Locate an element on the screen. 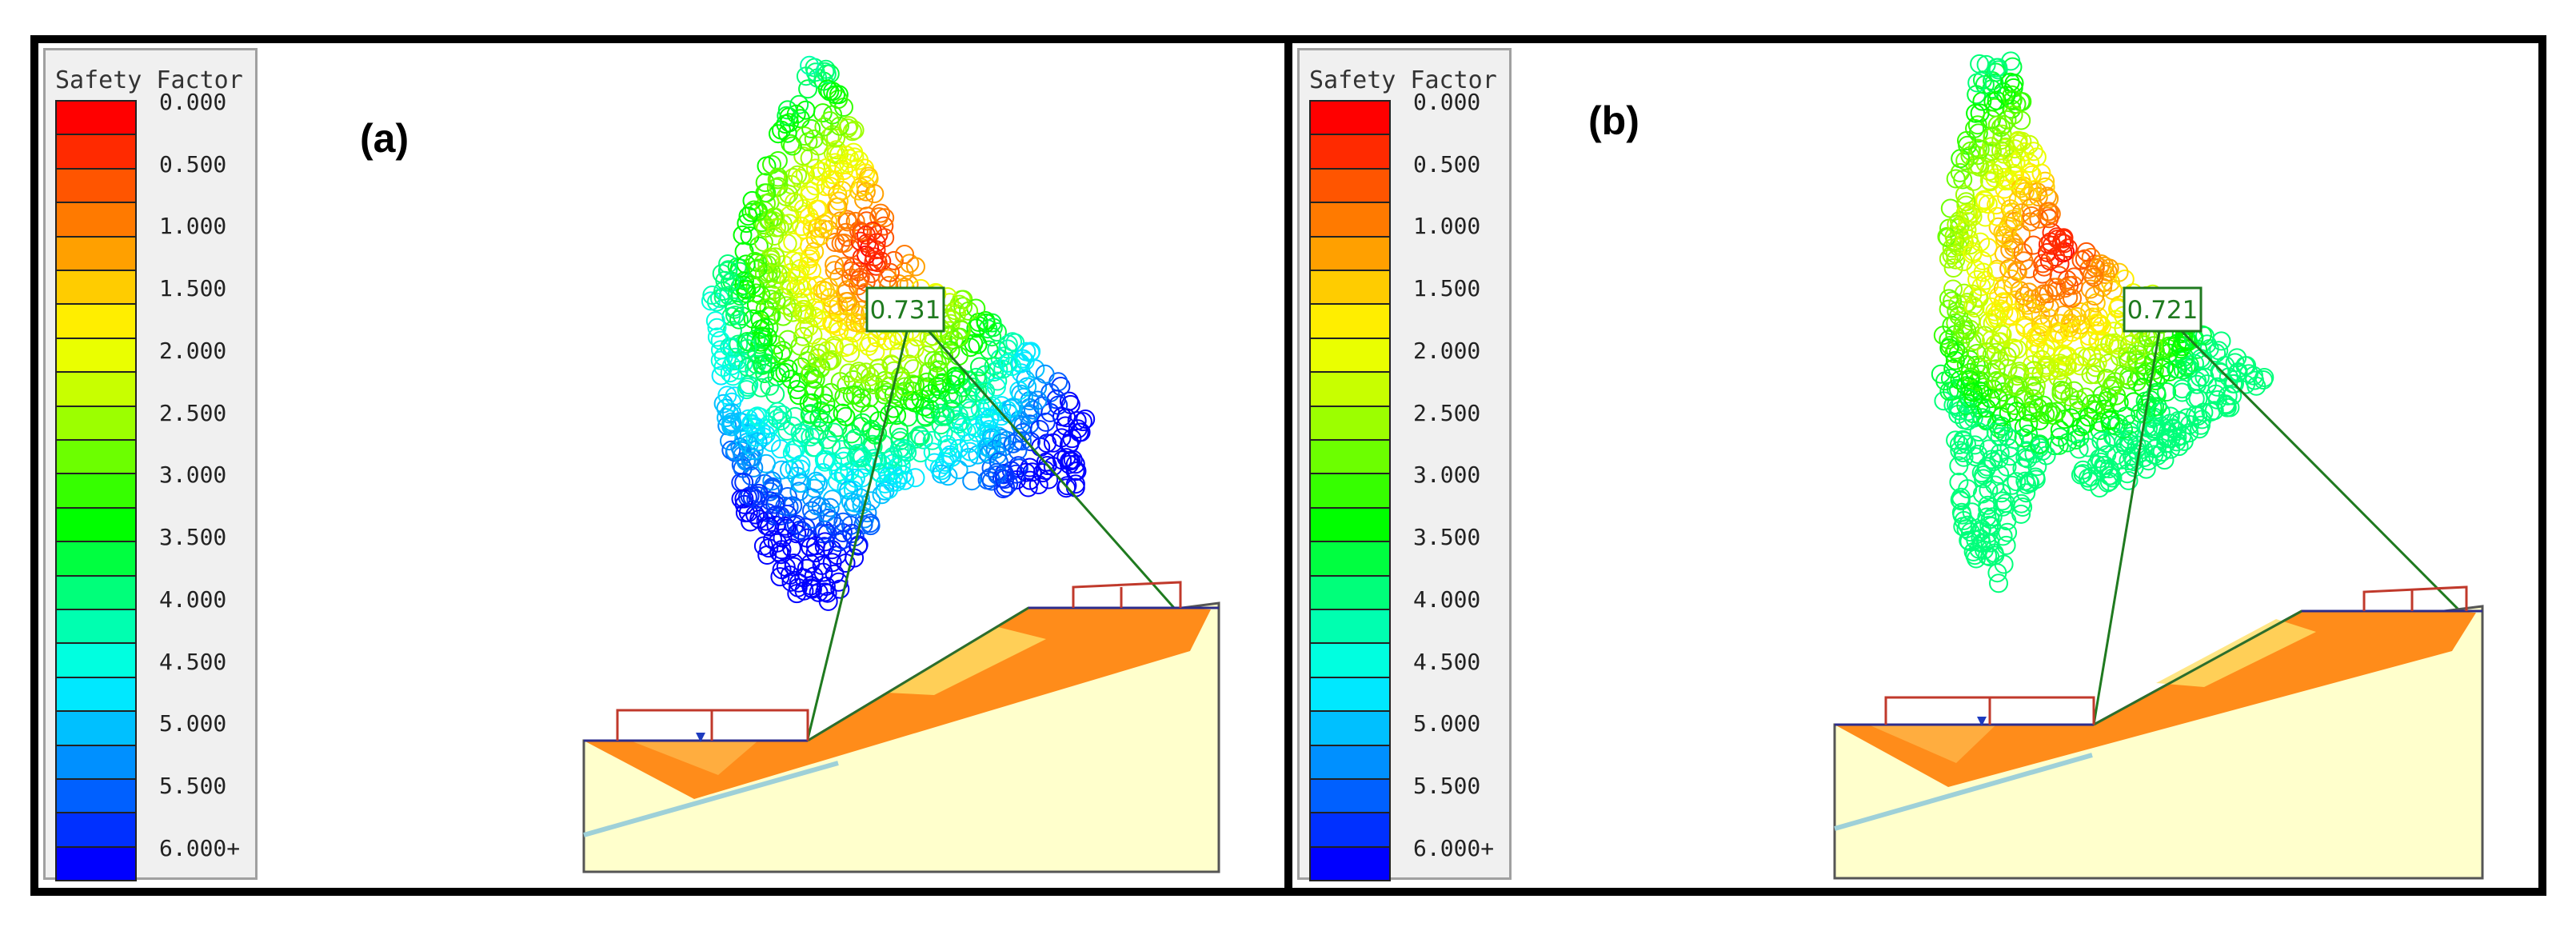  panel-label: (a) is located at coordinates (384, 138).